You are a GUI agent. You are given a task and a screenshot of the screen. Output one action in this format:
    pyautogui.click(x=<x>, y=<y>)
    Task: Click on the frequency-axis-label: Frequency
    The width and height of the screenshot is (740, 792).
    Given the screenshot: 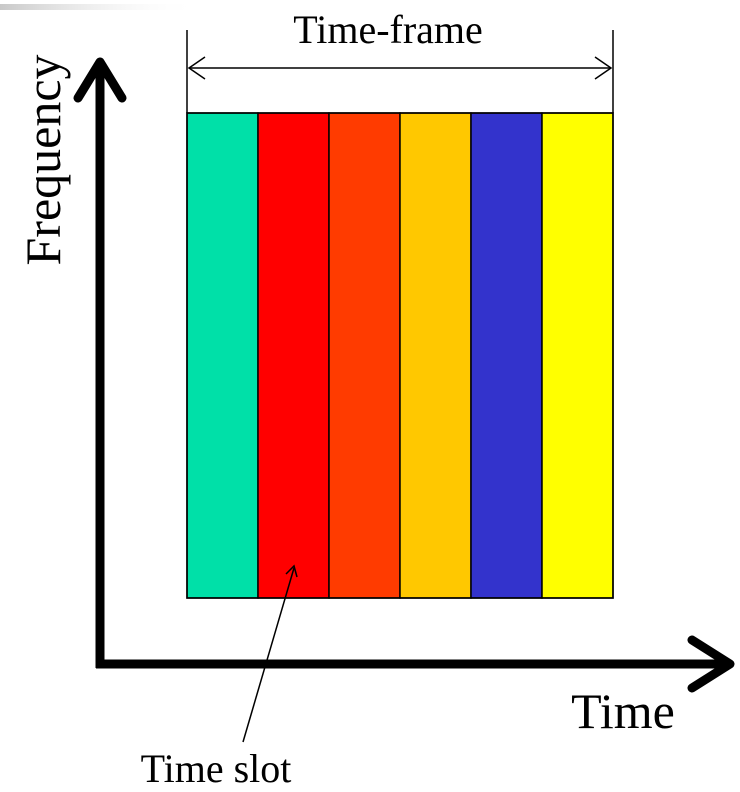 What is the action you would take?
    pyautogui.click(x=43, y=159)
    